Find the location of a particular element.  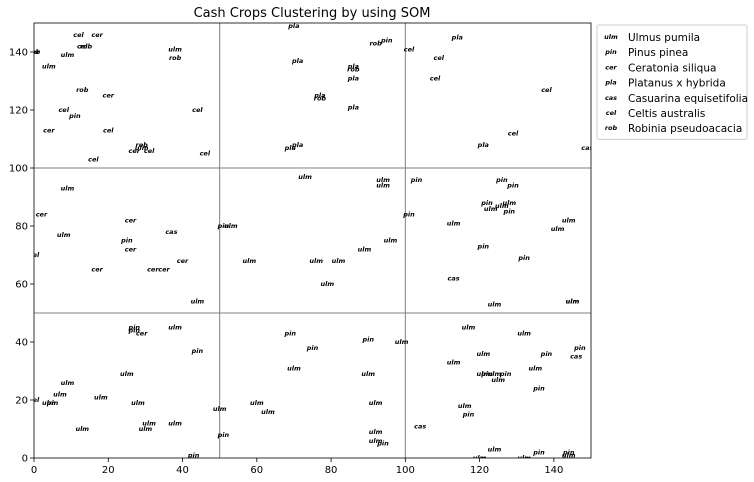

legend-label-ulm: Ulmus pumila is located at coordinates (664, 38).